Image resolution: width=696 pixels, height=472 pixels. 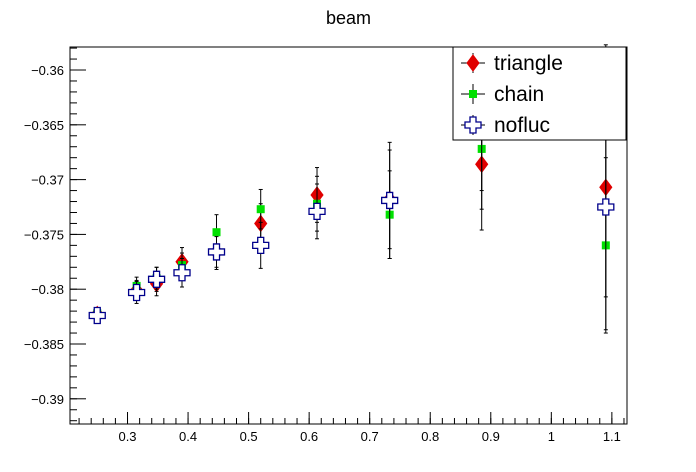 I want to click on y-tick-label: −0.375, so click(x=44, y=234).